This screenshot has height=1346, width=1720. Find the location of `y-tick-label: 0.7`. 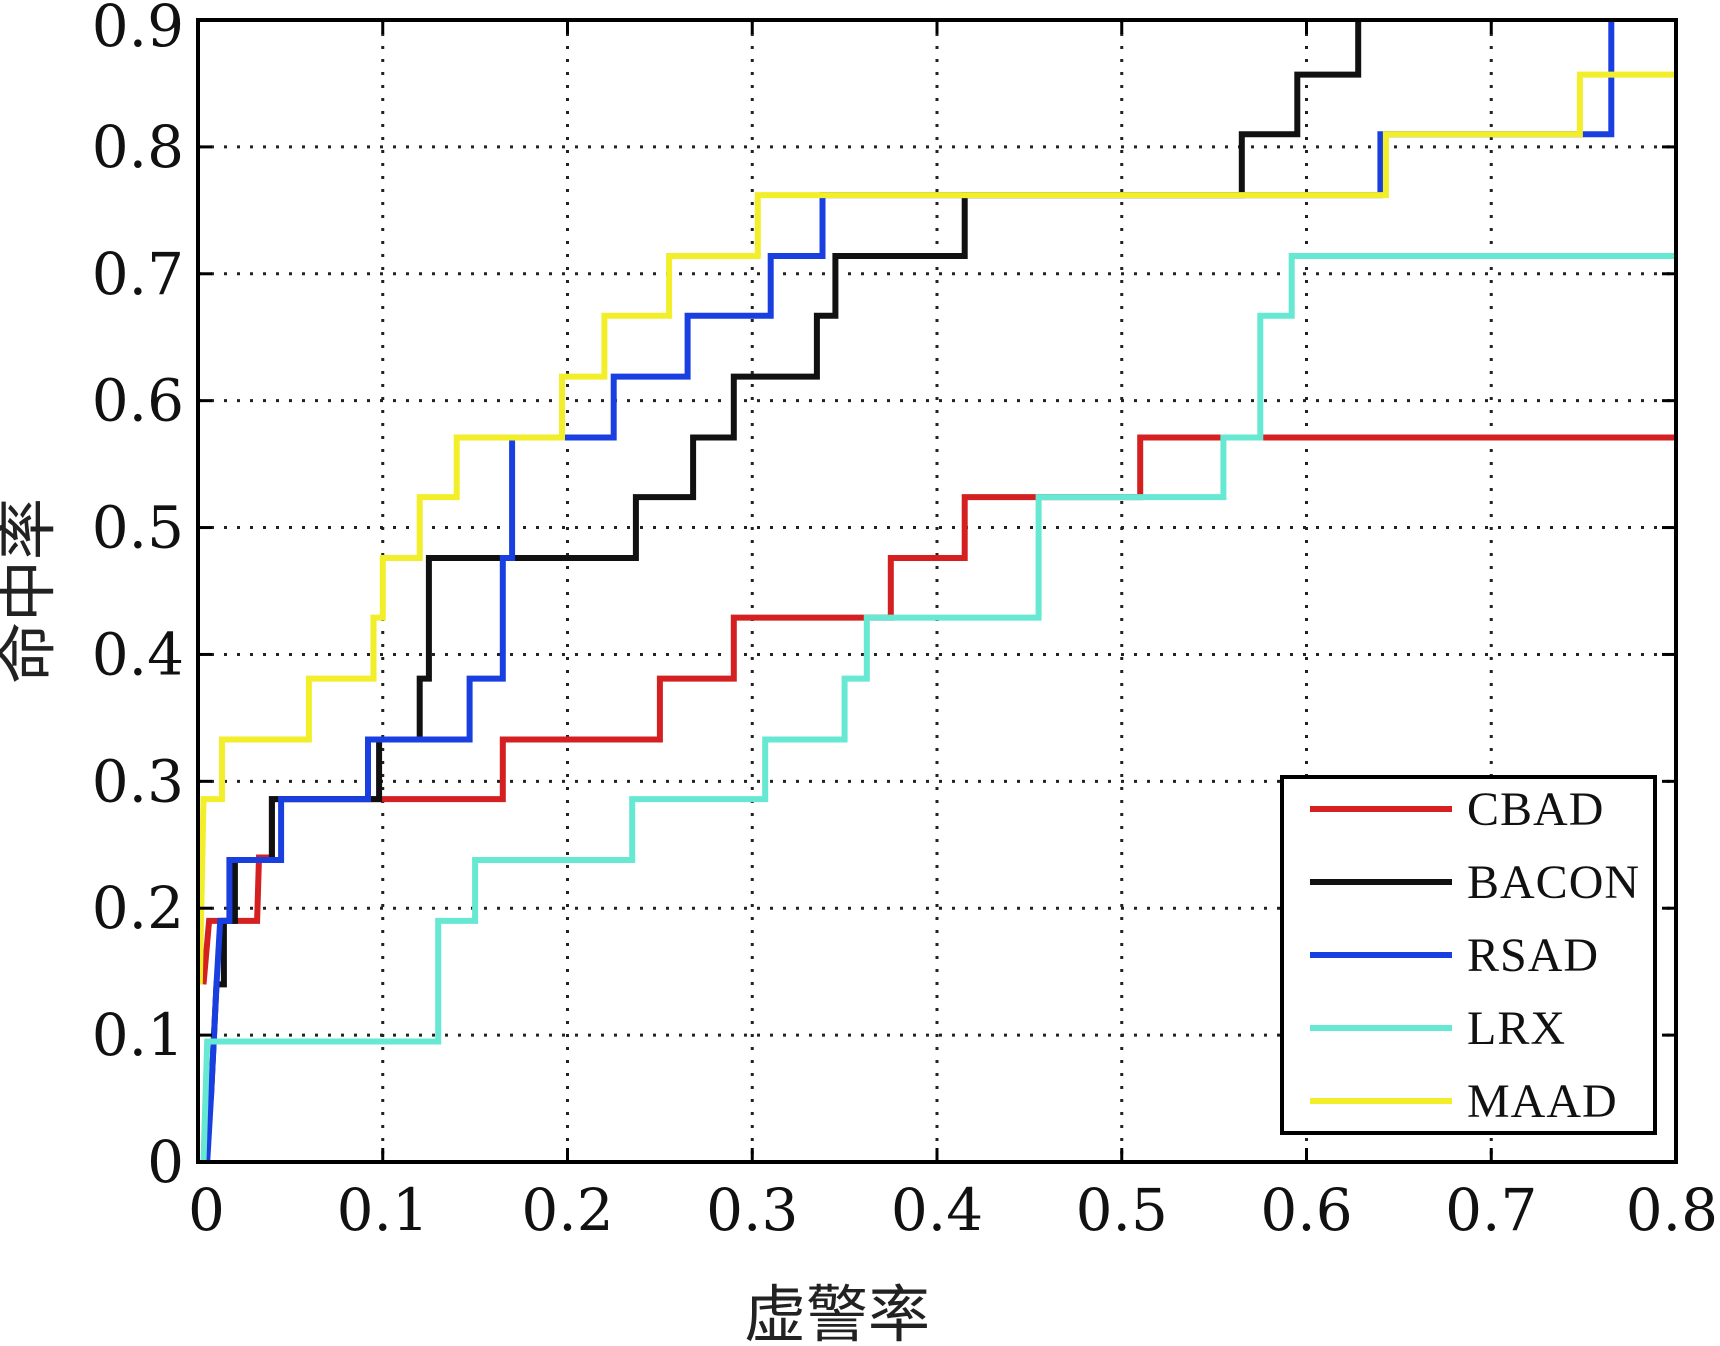

y-tick-label: 0.7 is located at coordinates (138, 274).